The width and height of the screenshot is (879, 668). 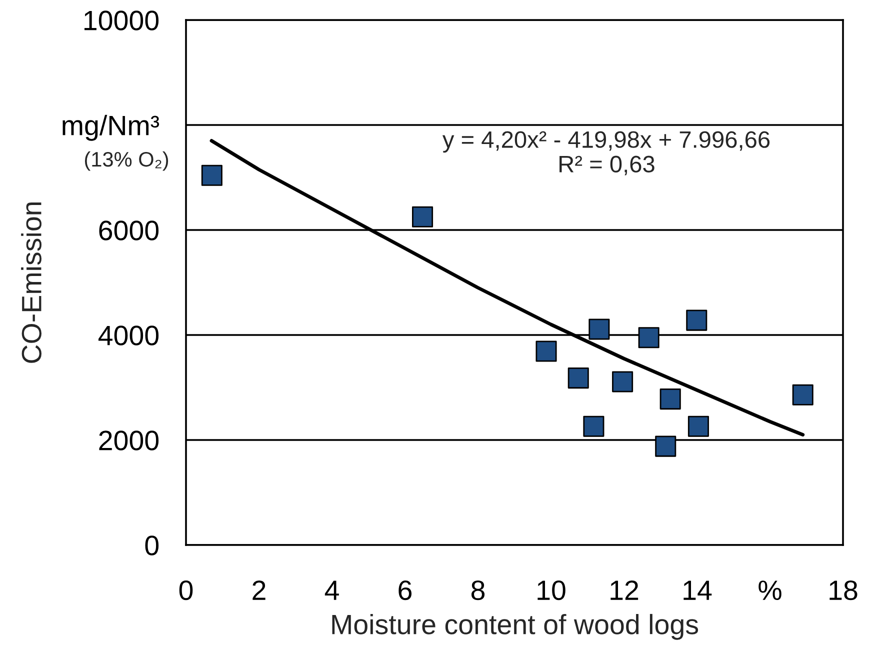 I want to click on x-tick-label: 0, so click(x=186, y=590).